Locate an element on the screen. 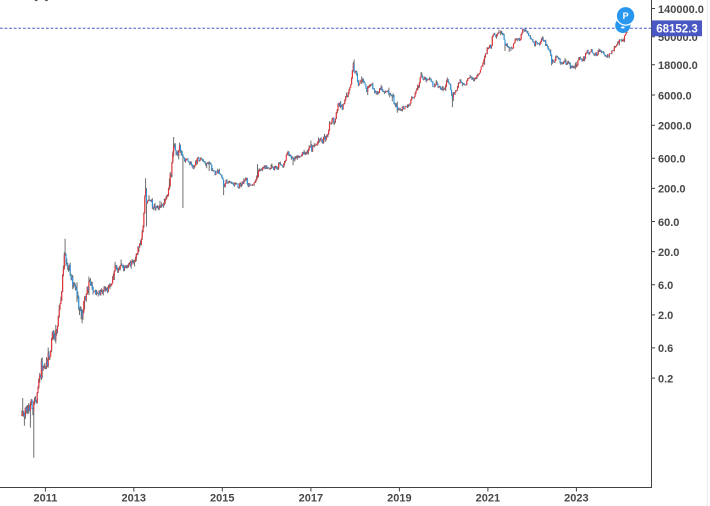 This screenshot has height=506, width=710. svg-text: 600.0 is located at coordinates (672, 160).